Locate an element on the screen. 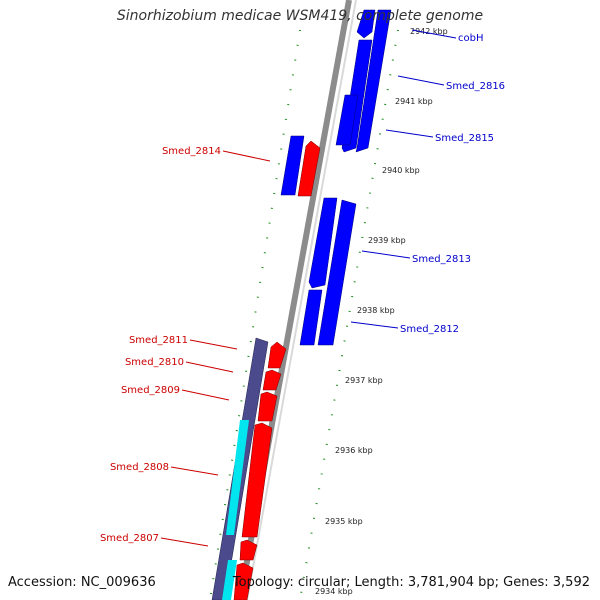  gene-smed-2814-forward is located at coordinates (292, 165).